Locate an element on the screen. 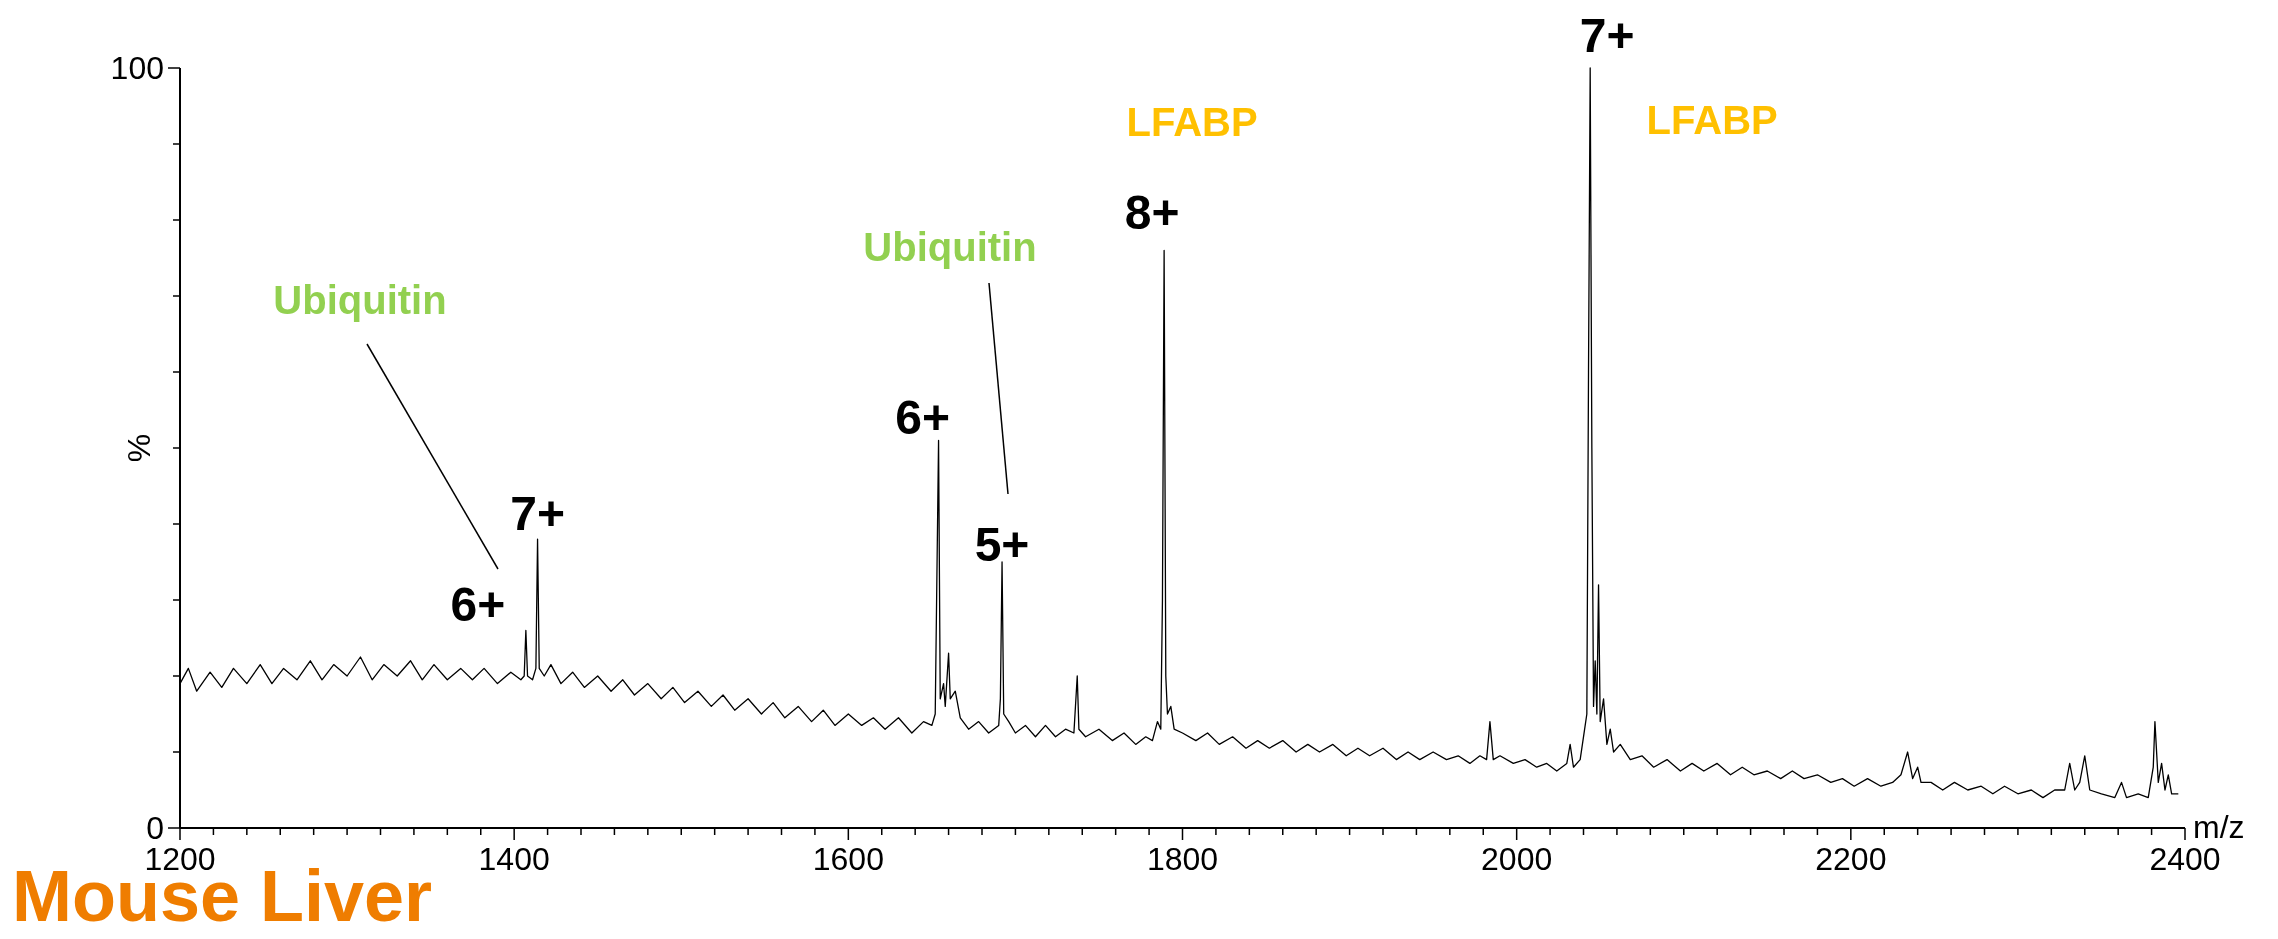 The height and width of the screenshot is (939, 2278). annotation: 5+ is located at coordinates (1002, 544).